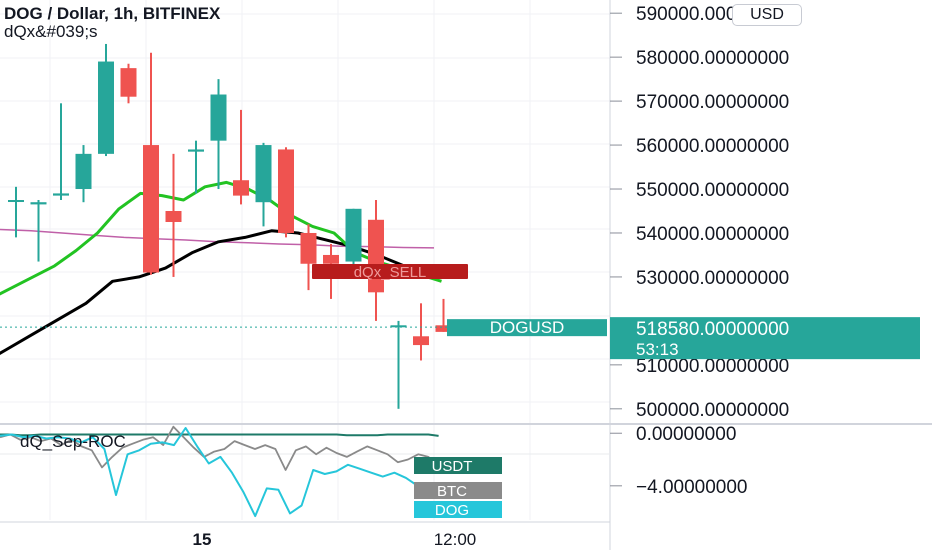  Describe the element at coordinates (712, 146) in the screenshot. I see `price-tick-label: 560000.00000000` at that location.